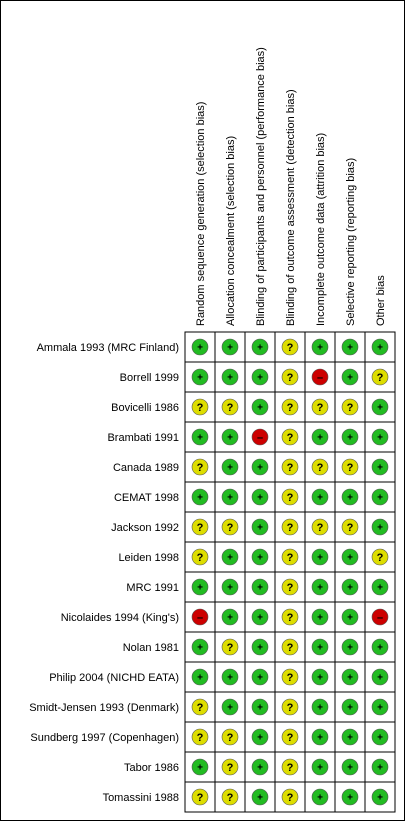  I want to click on rating-symbol: –, so click(320, 378).